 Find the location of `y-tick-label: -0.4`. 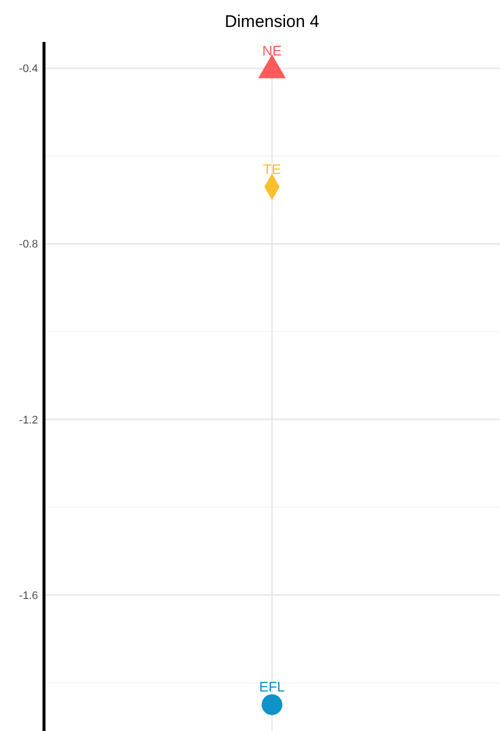

y-tick-label: -0.4 is located at coordinates (28, 69).